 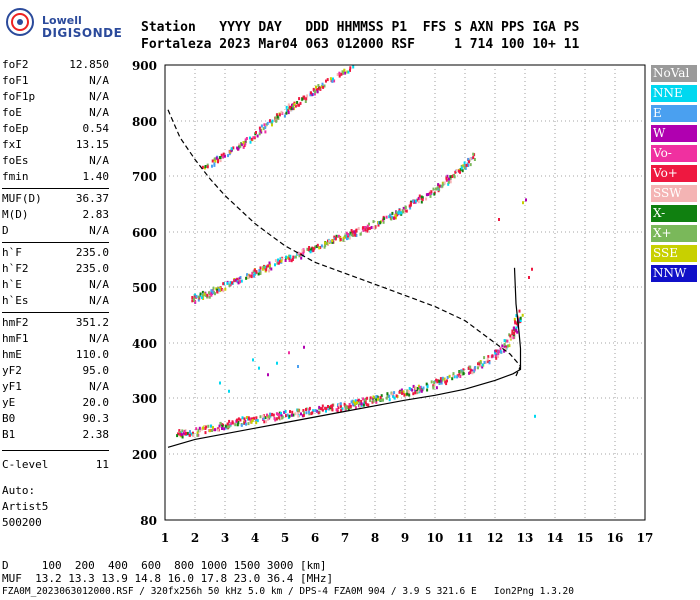 What do you see at coordinates (22, 522) in the screenshot?
I see `auto-version: 500200` at bounding box center [22, 522].